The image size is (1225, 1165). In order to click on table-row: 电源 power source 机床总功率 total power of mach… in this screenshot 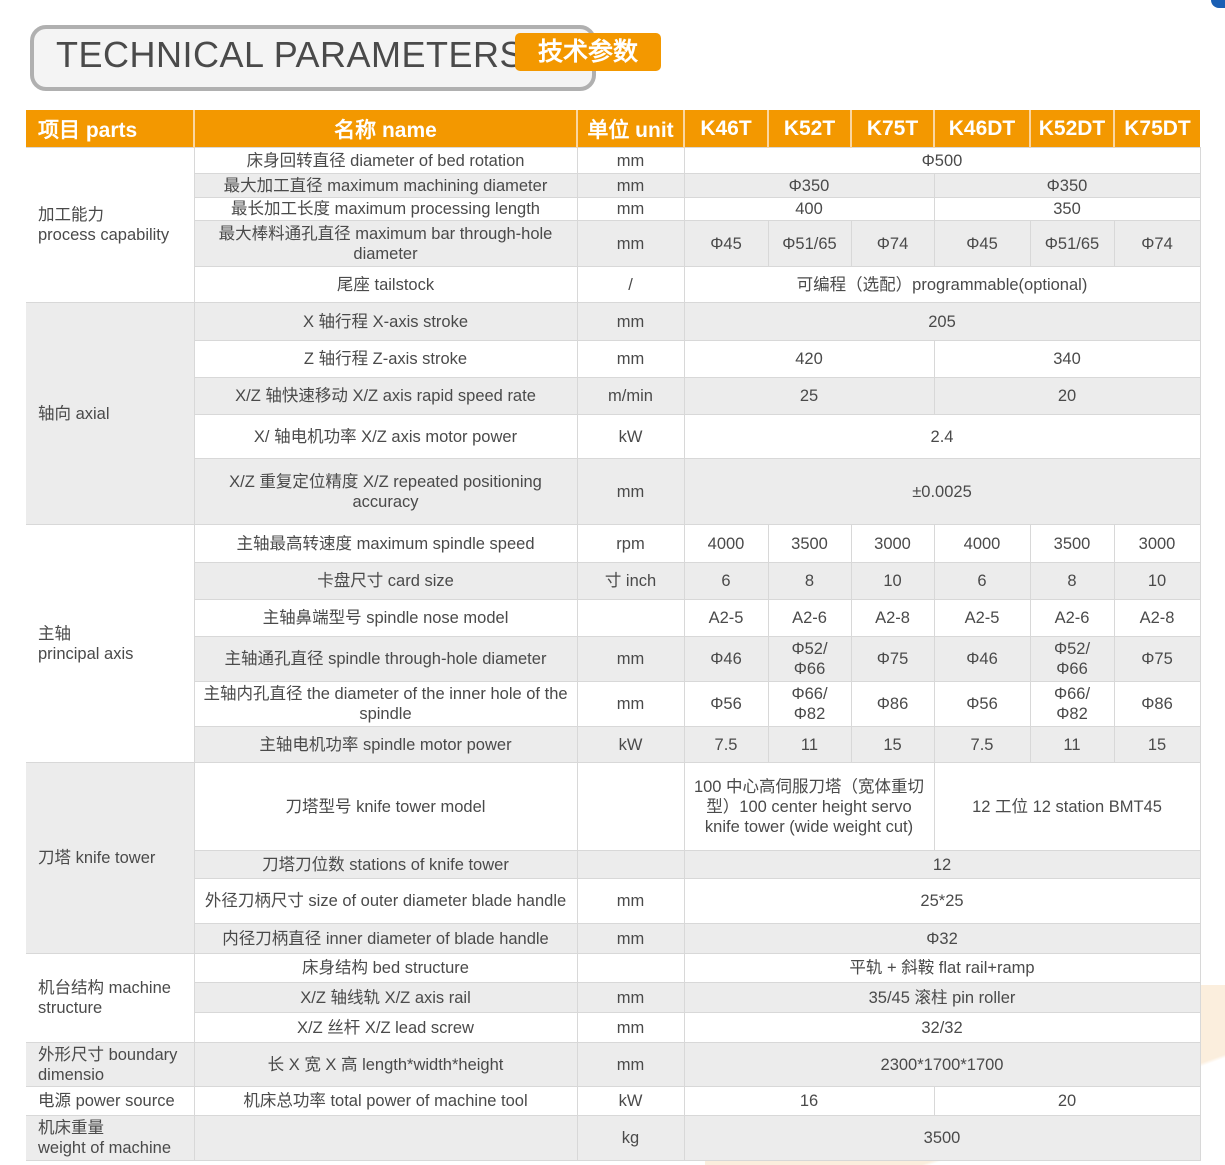, I will do `click(613, 1101)`.